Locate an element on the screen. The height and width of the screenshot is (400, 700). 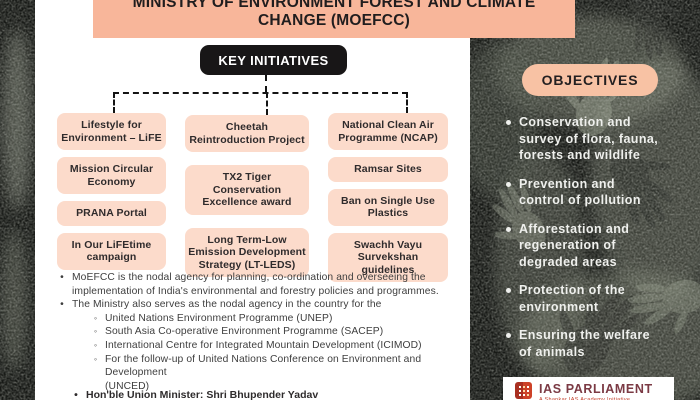
connector-drop-middle is located at coordinates (267, 103).